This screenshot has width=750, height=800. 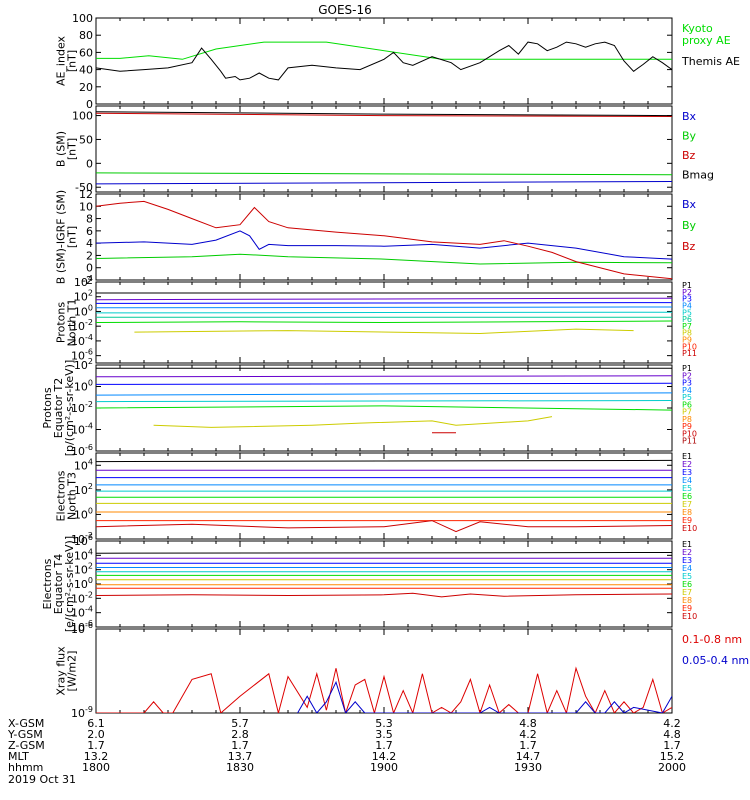 I want to click on series-line-bmag, so click(x=384, y=114).